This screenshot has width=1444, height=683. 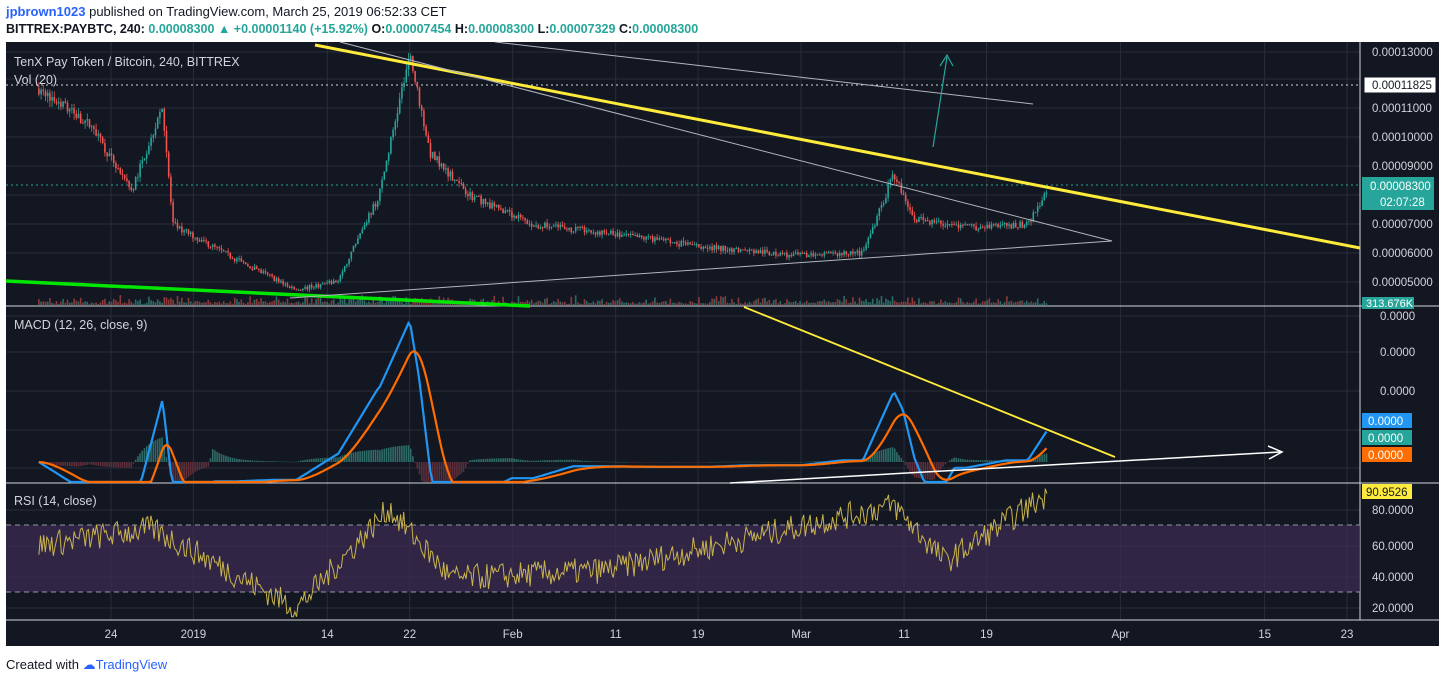 What do you see at coordinates (665, 29) in the screenshot?
I see `close-value: 0.00008300` at bounding box center [665, 29].